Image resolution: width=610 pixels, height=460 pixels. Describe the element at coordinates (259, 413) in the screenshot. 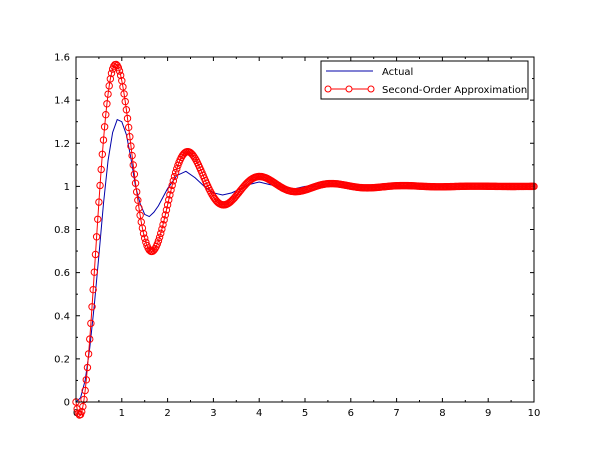

I see `x-tick-label: 4` at that location.